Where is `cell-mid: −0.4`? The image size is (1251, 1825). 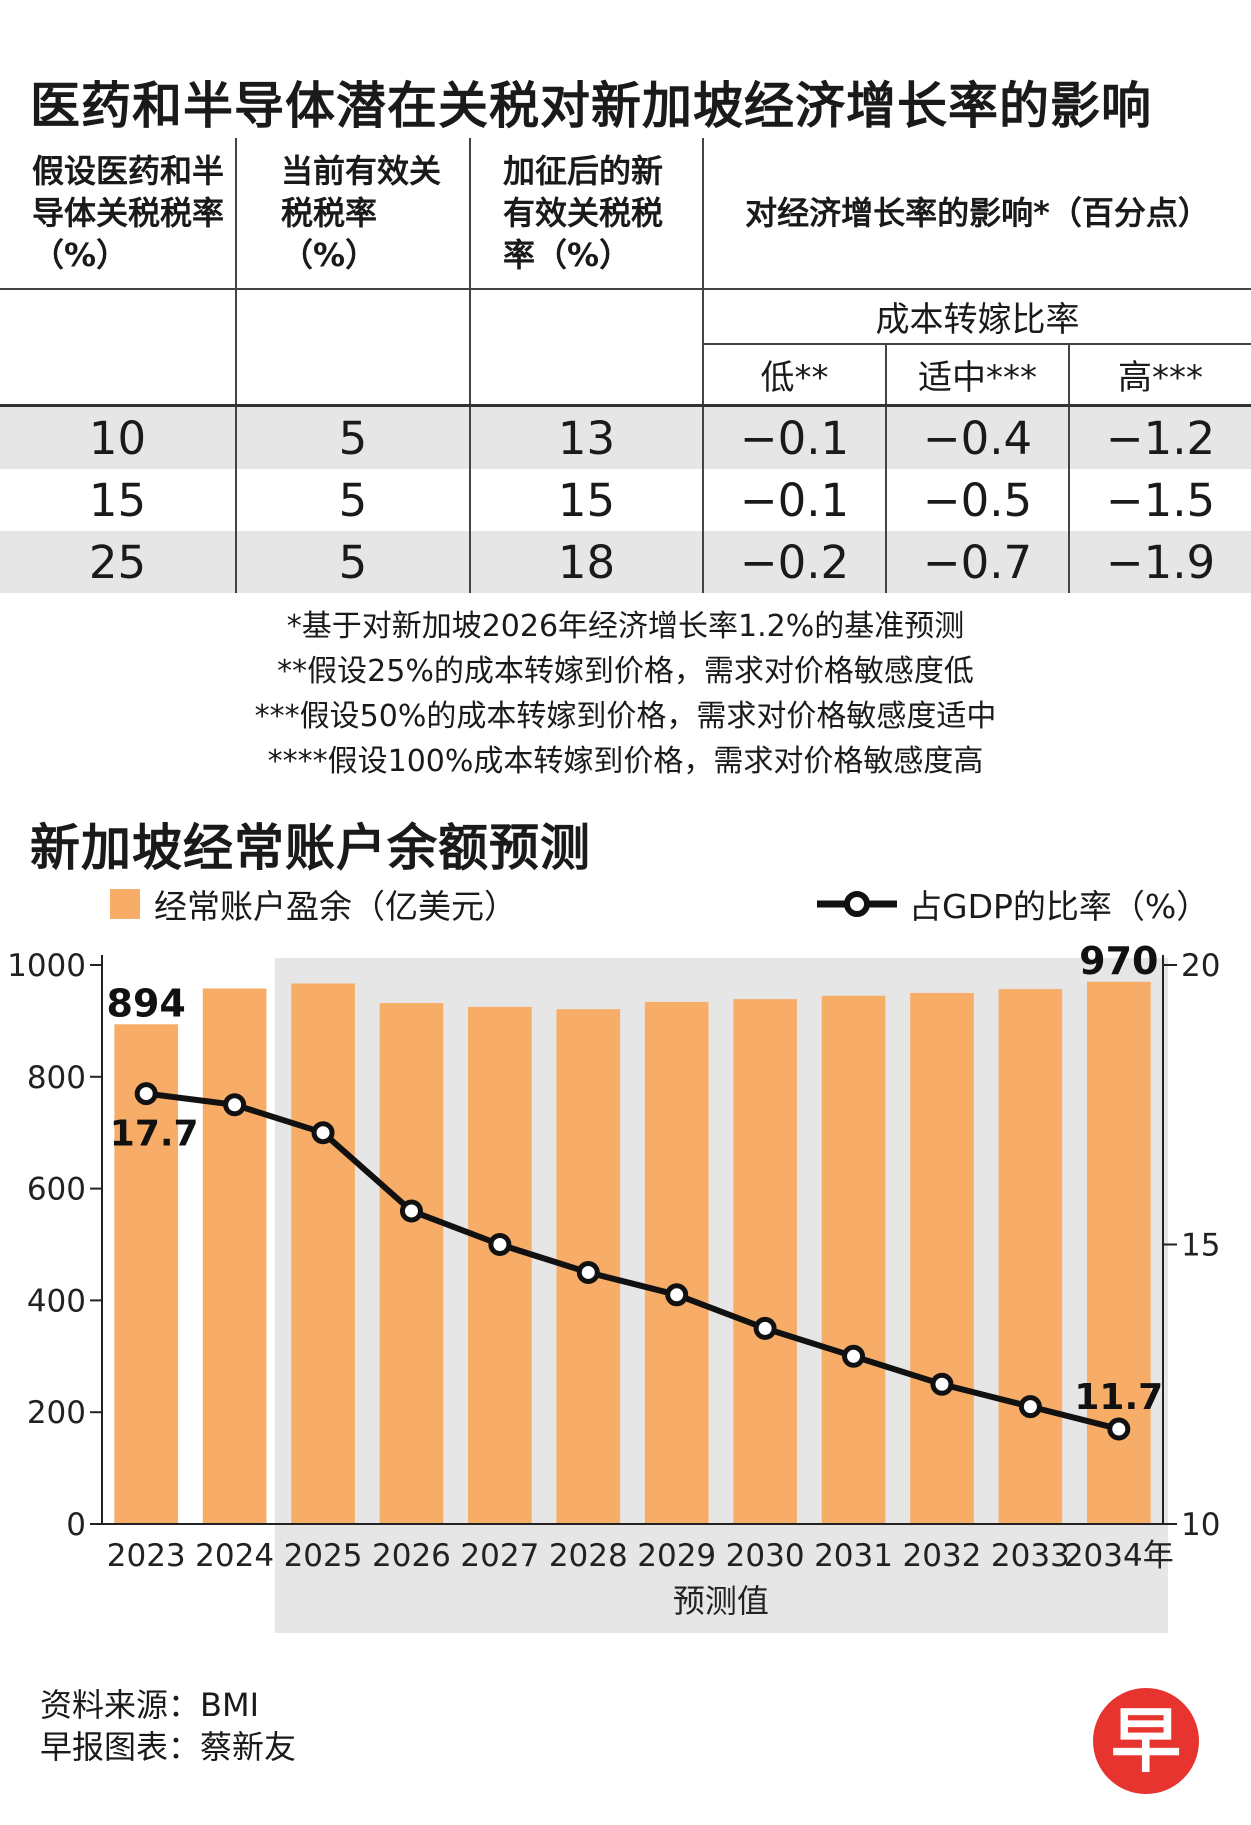
cell-mid: −0.4 is located at coordinates (978, 437).